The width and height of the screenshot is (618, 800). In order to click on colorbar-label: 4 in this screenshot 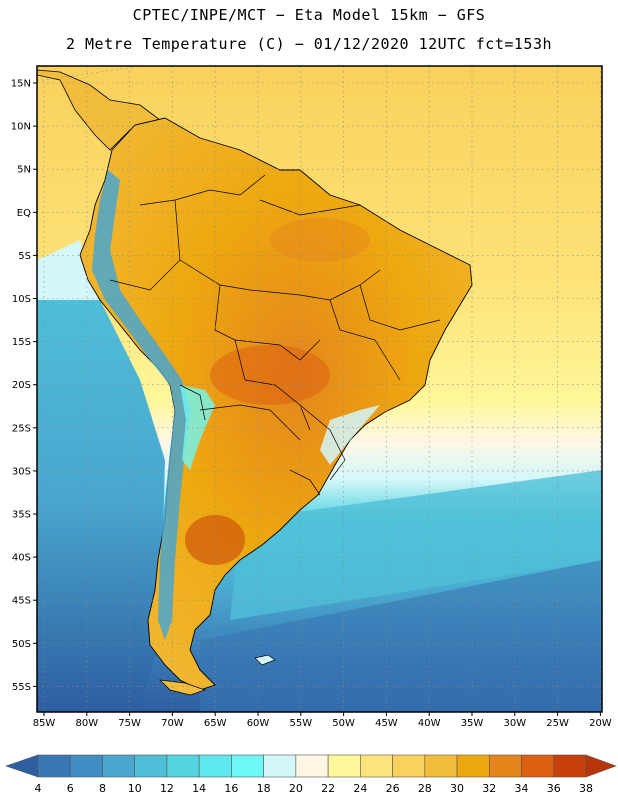, I will do `click(38, 788)`.